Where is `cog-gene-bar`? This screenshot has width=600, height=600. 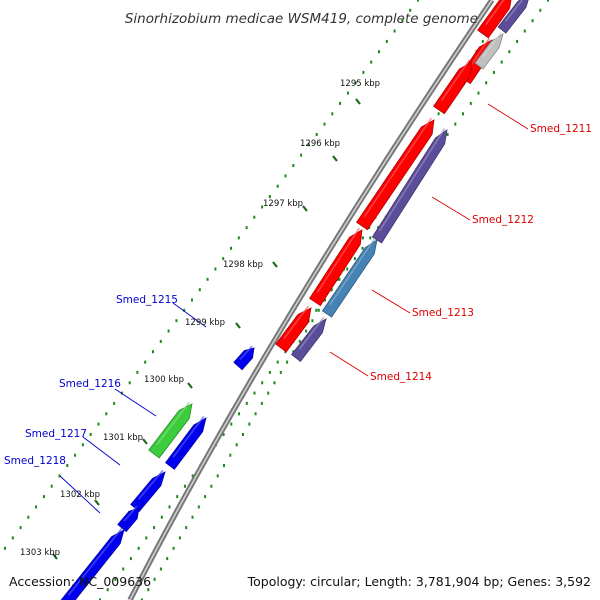
cog-gene-bar is located at coordinates (349, 278).